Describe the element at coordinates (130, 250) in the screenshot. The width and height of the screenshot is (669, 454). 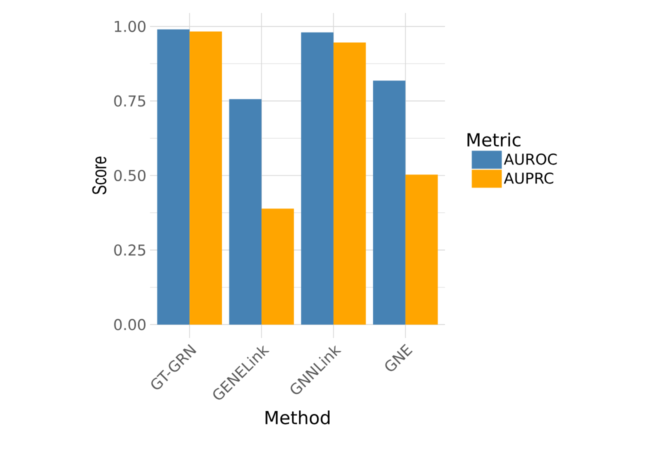
I see `y-tick-label: 0.25` at that location.